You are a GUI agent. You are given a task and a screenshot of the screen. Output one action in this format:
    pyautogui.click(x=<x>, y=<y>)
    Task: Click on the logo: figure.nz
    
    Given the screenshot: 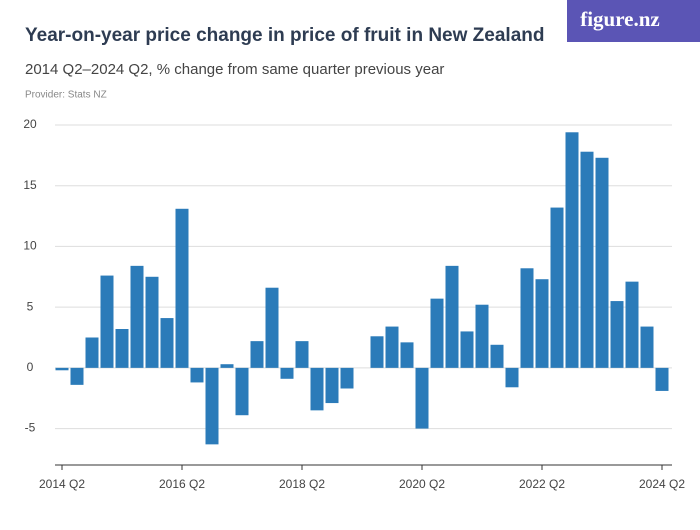 What is the action you would take?
    pyautogui.click(x=620, y=19)
    